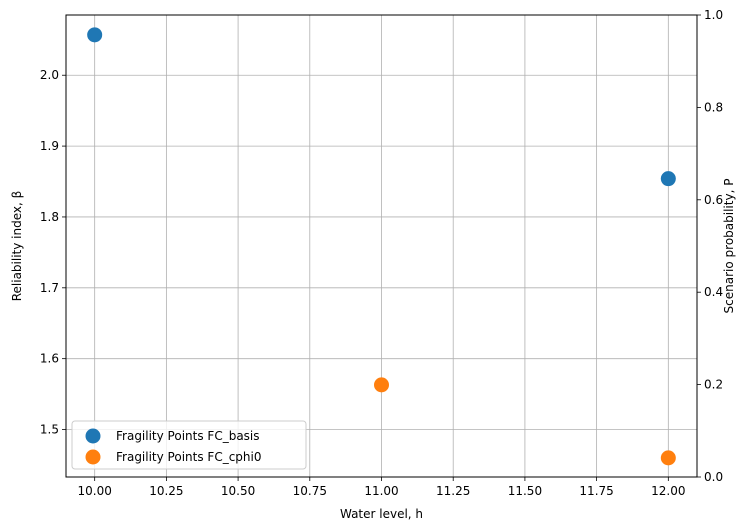  Describe the element at coordinates (713, 477) in the screenshot. I see `y2-tick-label: 0.0` at that location.